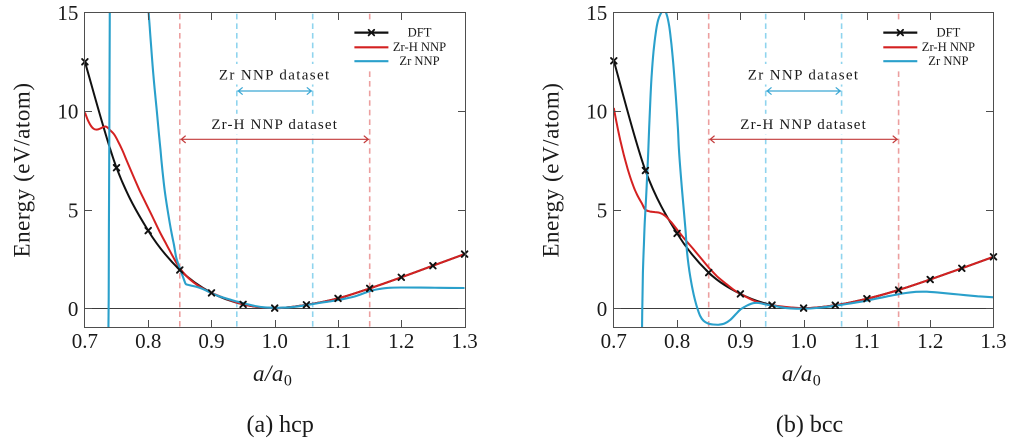  Describe the element at coordinates (809, 425) in the screenshot. I see `svg-text: (b) bcc` at that location.